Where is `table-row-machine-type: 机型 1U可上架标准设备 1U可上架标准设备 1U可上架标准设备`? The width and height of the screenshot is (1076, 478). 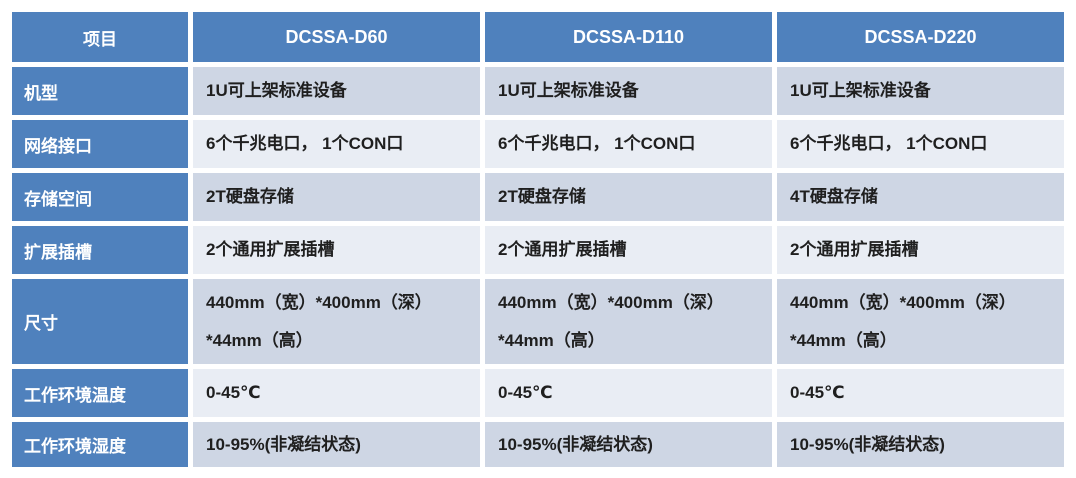
table-row-machine-type: 机型 1U可上架标准设备 1U可上架标准设备 1U可上架标准设备 is located at coordinates (538, 91).